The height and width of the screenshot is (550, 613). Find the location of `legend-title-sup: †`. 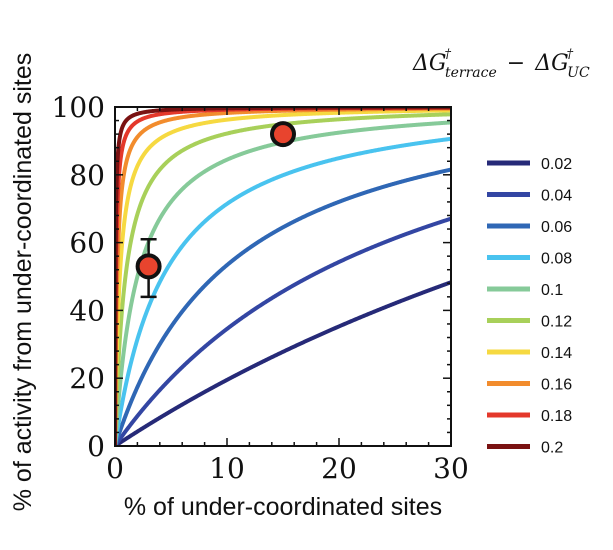

legend-title-sup: † is located at coordinates (447, 54).